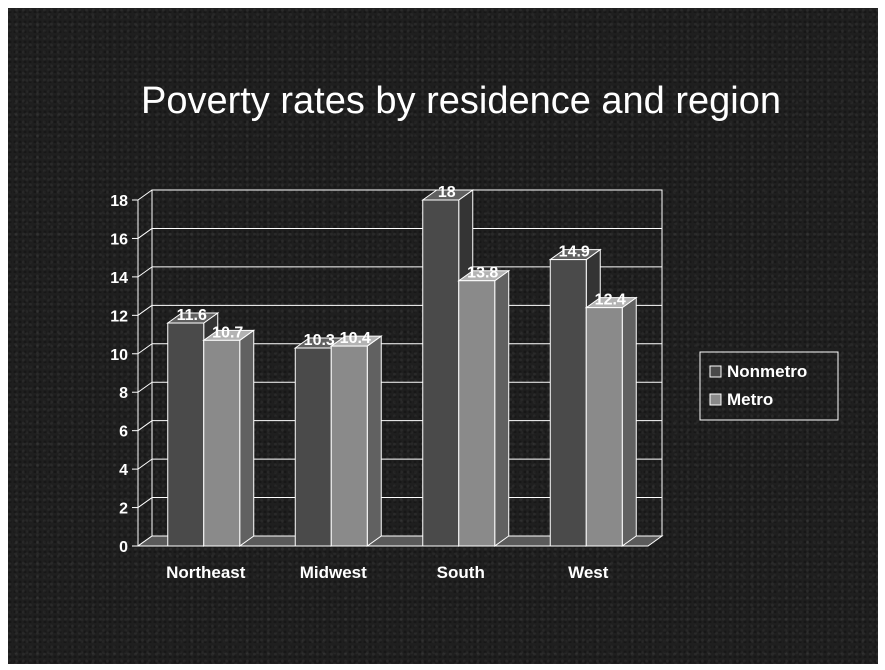  What do you see at coordinates (119, 355) in the screenshot?
I see `y-tick-label: 10` at bounding box center [119, 355].